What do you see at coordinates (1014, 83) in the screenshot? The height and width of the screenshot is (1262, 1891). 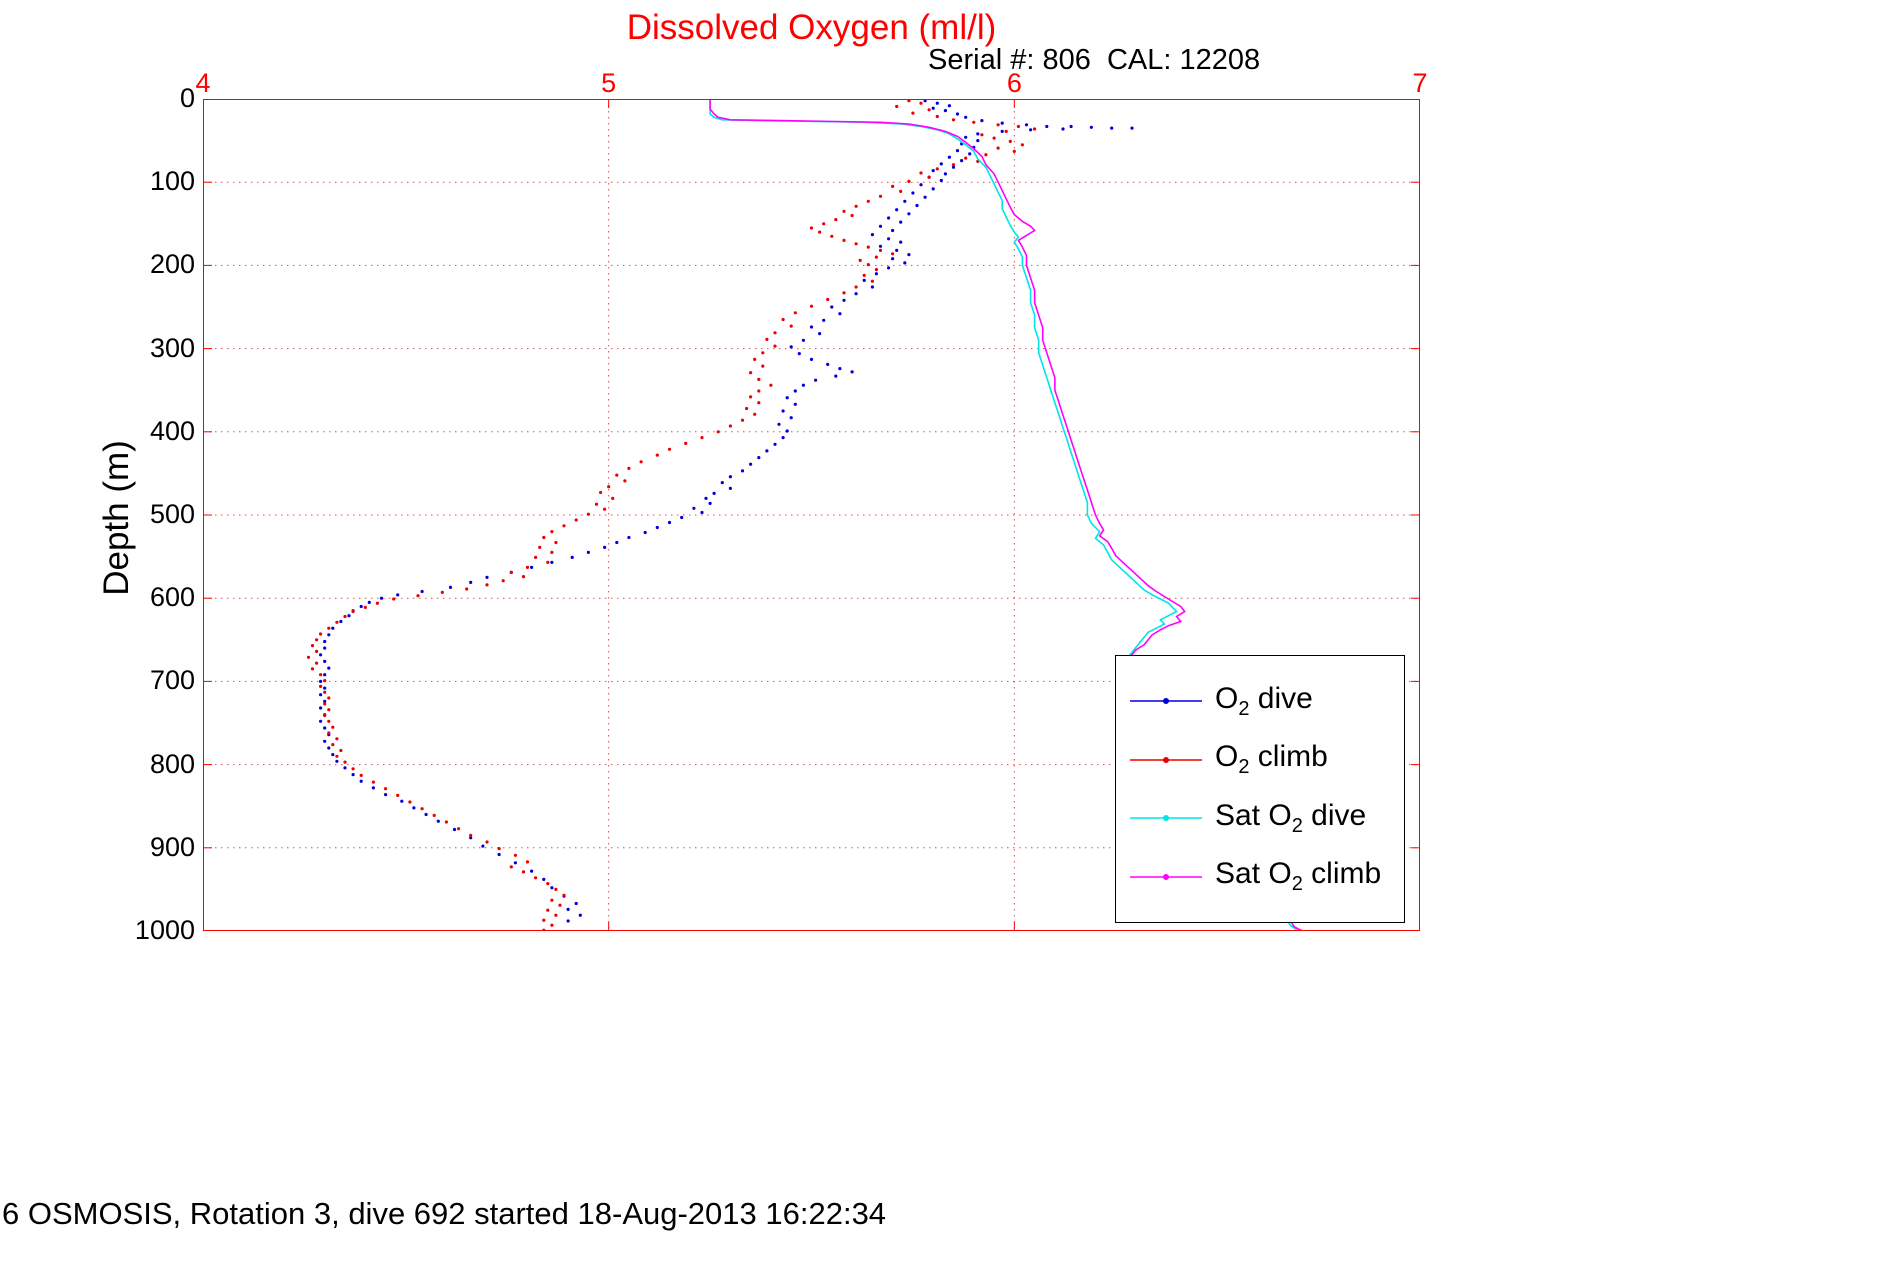 I see `x-tick-label: 6` at bounding box center [1014, 83].